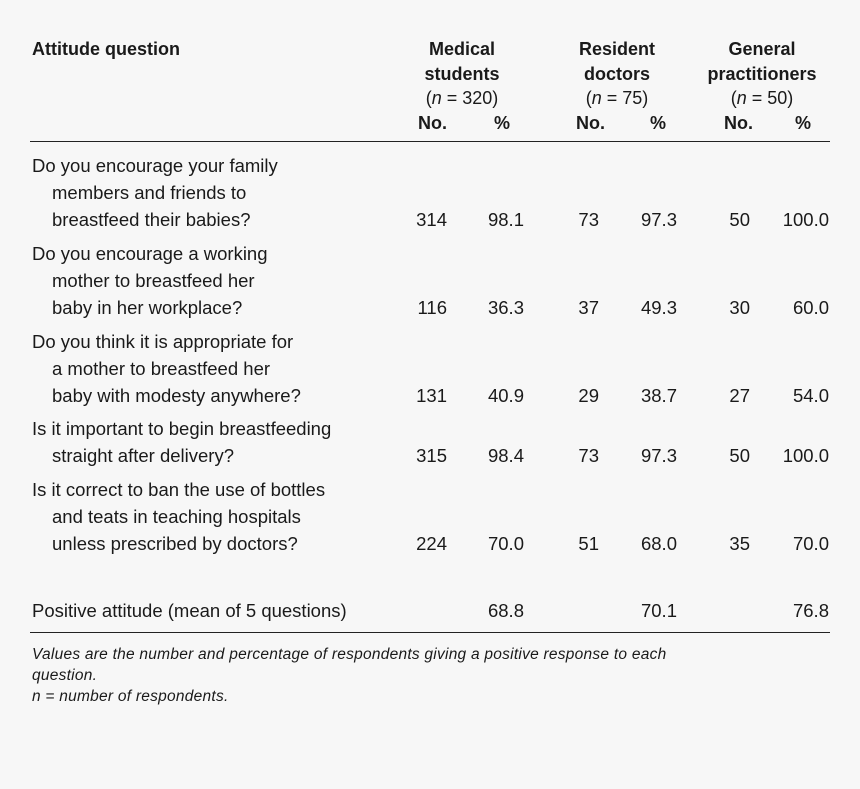  What do you see at coordinates (505, 455) in the screenshot?
I see `value-cell: 98.4` at bounding box center [505, 455].